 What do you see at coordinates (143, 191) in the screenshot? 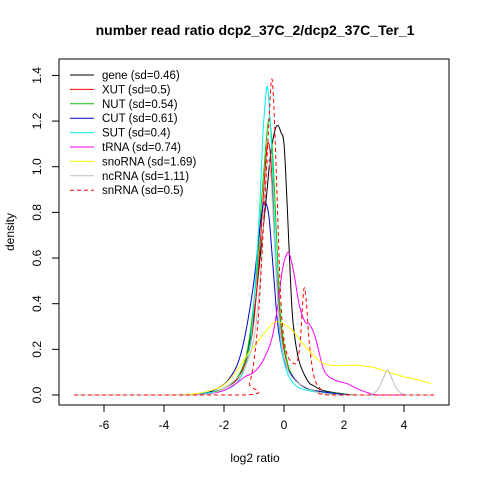
I see `legend-label: snRNA (sd=0.5)` at bounding box center [143, 191].